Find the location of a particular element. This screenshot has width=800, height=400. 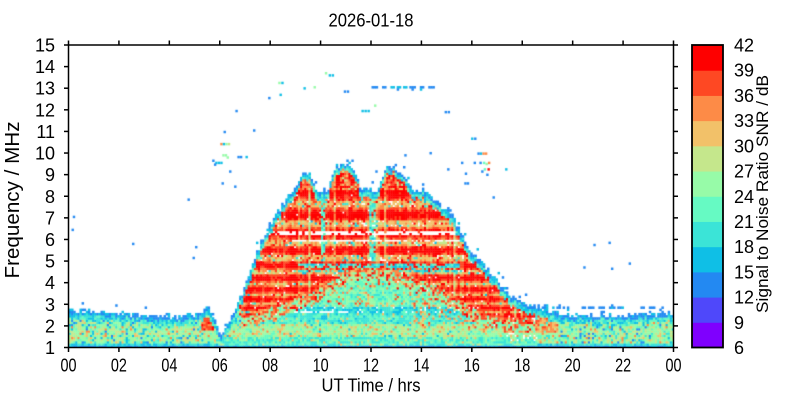

svg-text: 39 is located at coordinates (744, 71).